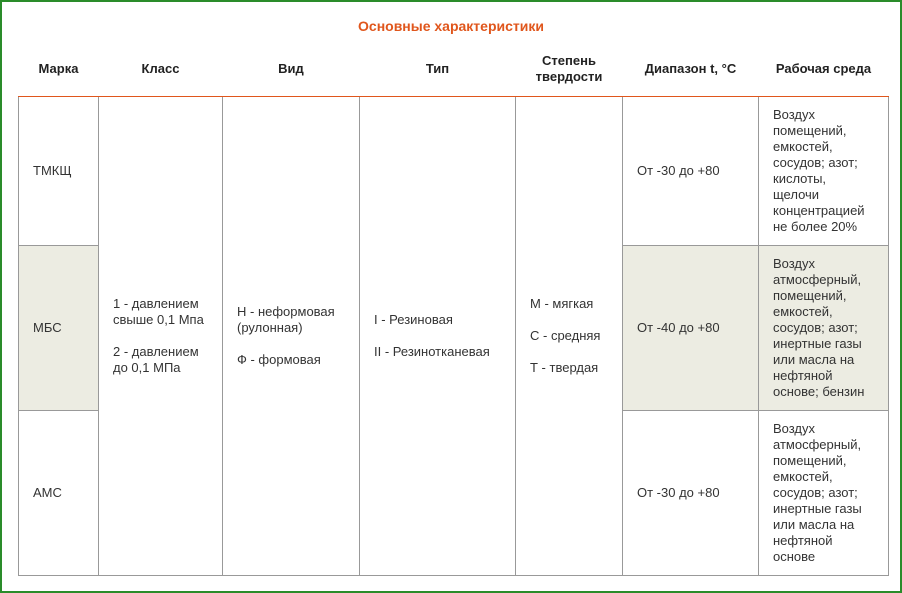 This screenshot has width=902, height=593. What do you see at coordinates (156, 359) in the screenshot?
I see `class-item: 2 - давлением до 0,1 МПа` at bounding box center [156, 359].